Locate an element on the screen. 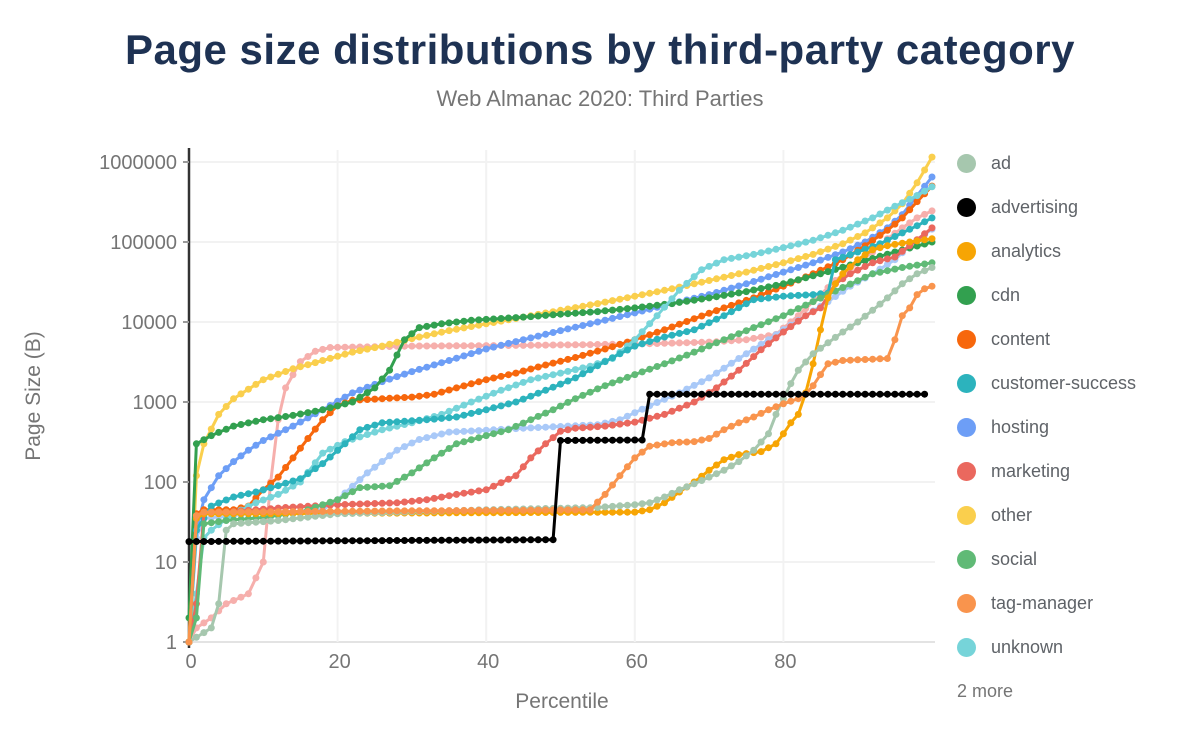  legend-item-label: analytics is located at coordinates (1026, 250).